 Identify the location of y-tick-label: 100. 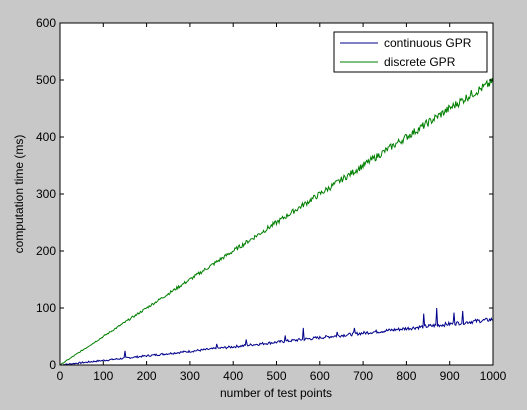
(46, 308).